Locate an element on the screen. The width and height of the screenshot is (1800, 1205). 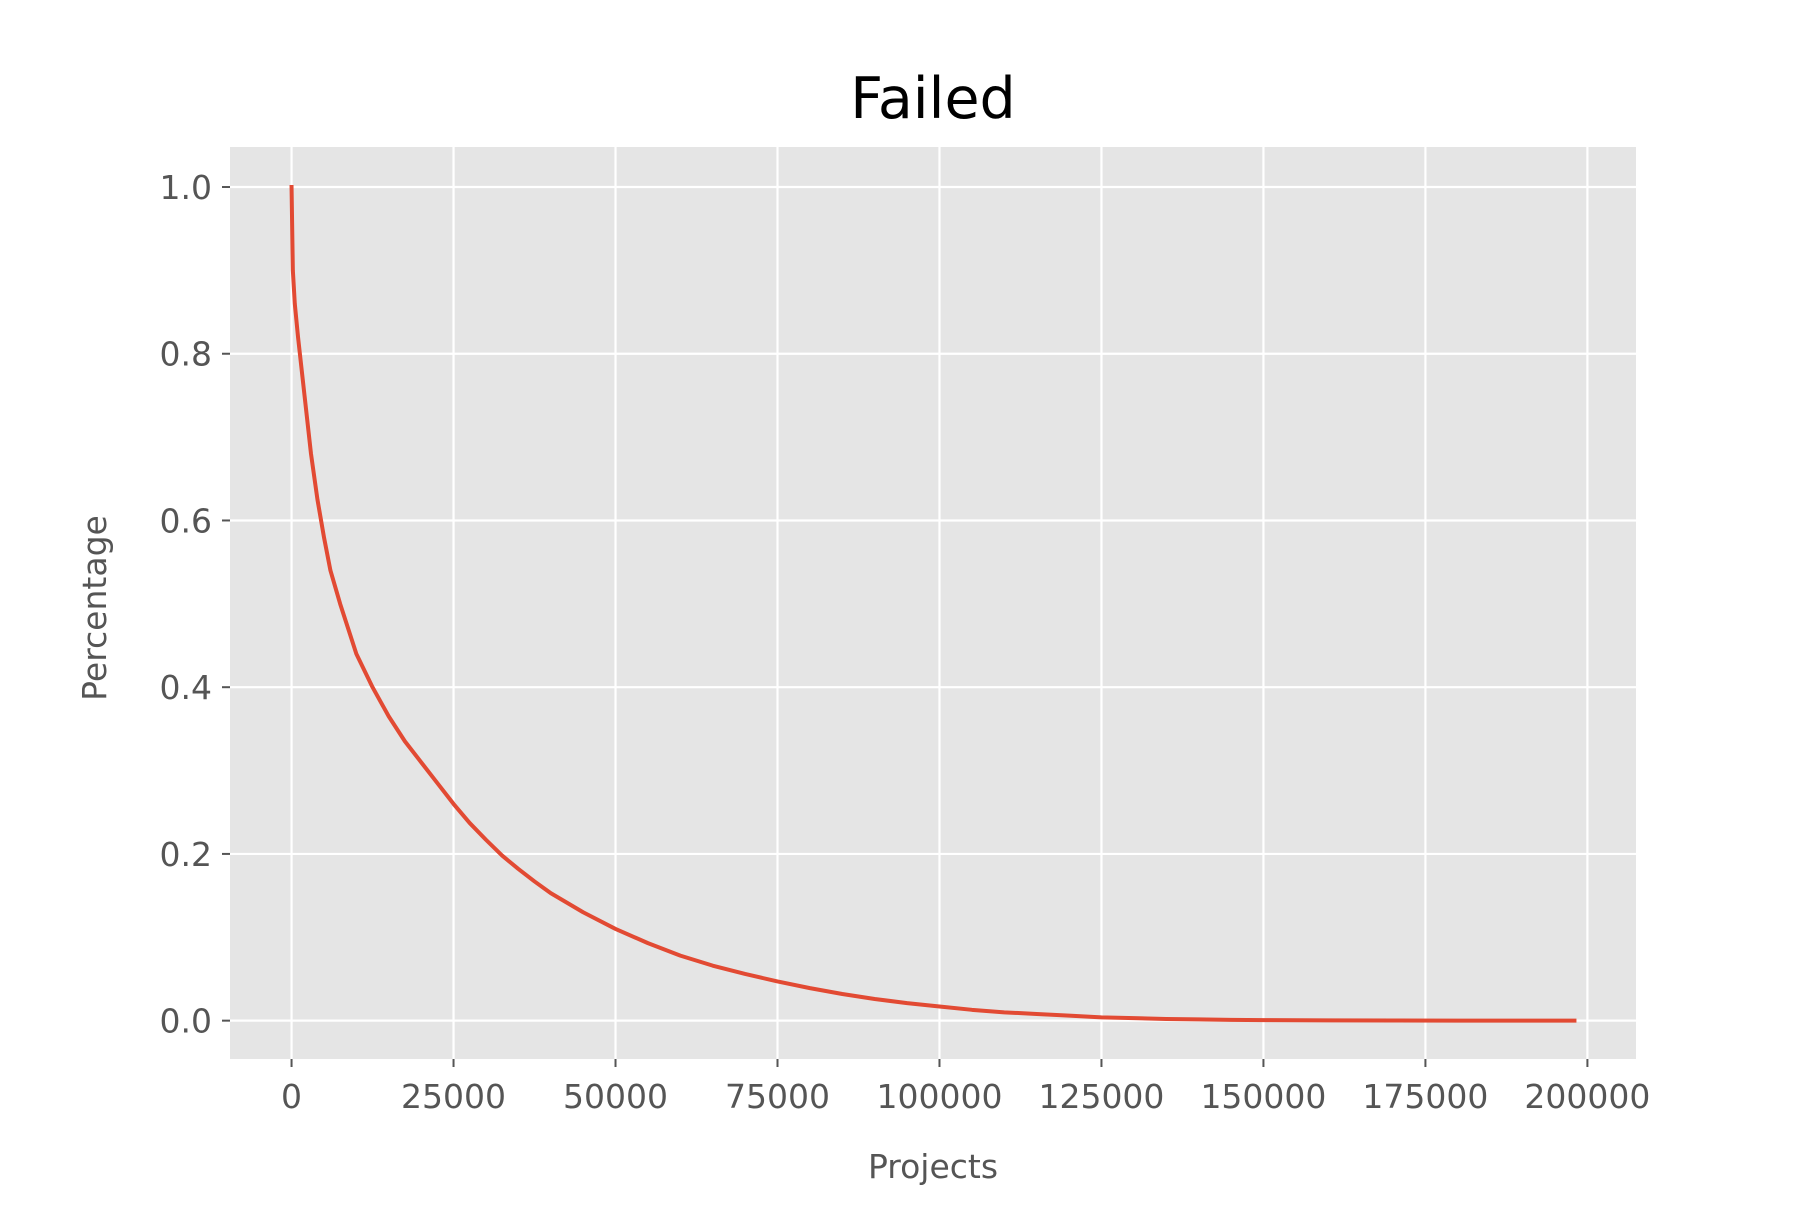
x-tick-label: 175000 is located at coordinates (1425, 1096).